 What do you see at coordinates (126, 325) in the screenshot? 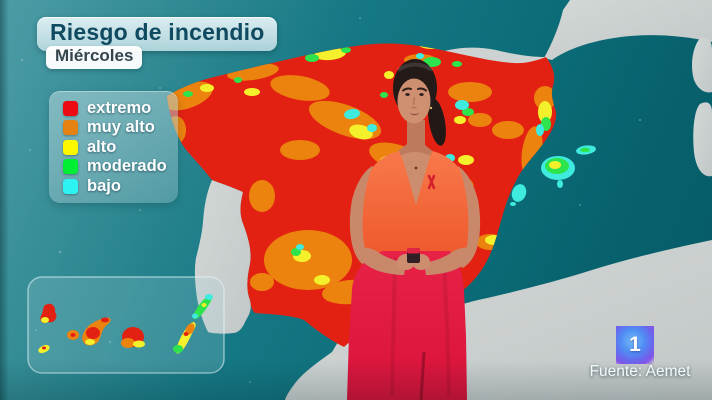
I see `canary-islands-inset` at bounding box center [126, 325].